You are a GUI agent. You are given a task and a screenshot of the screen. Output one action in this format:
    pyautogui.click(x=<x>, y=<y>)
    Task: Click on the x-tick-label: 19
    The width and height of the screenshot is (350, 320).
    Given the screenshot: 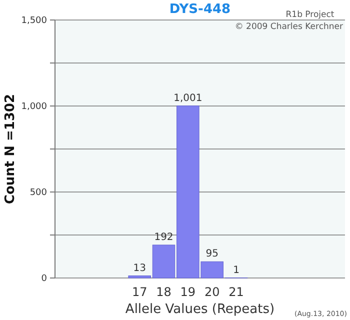 What is the action you would take?
    pyautogui.click(x=188, y=292)
    